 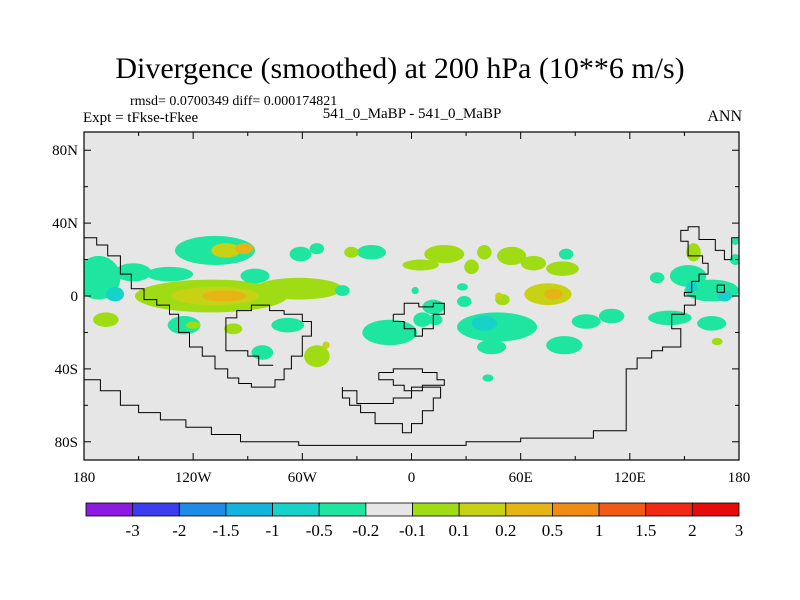 What do you see at coordinates (692, 530) in the screenshot?
I see `colorbar-label: 2` at bounding box center [692, 530].